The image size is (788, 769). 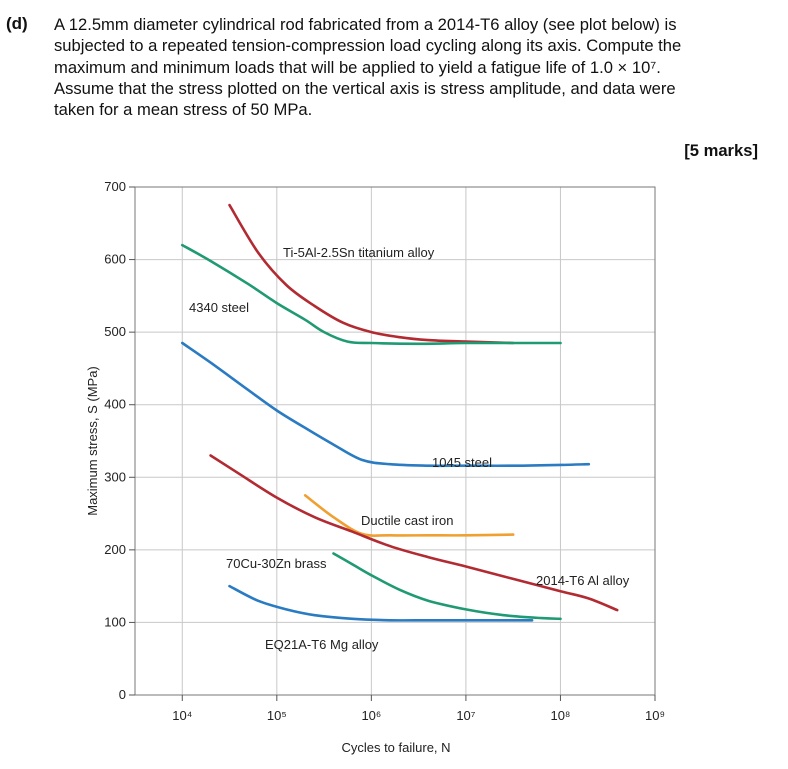 What do you see at coordinates (115, 404) in the screenshot?
I see `y-tick-label: 400` at bounding box center [115, 404].